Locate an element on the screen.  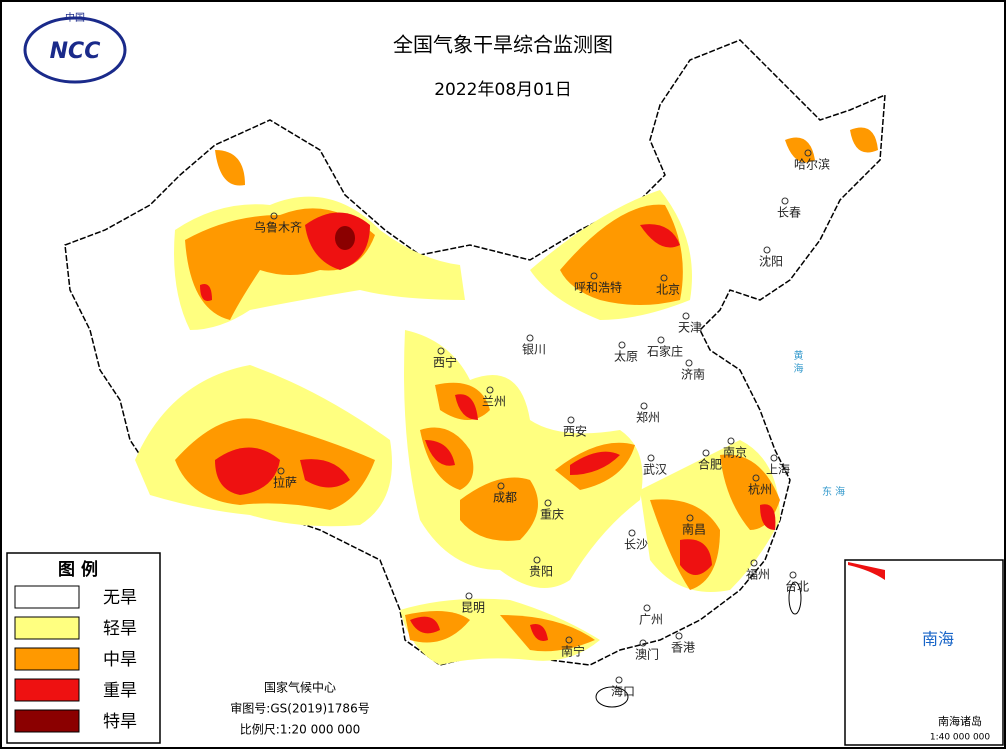
city-label: 拉萨 is located at coordinates (285, 482).